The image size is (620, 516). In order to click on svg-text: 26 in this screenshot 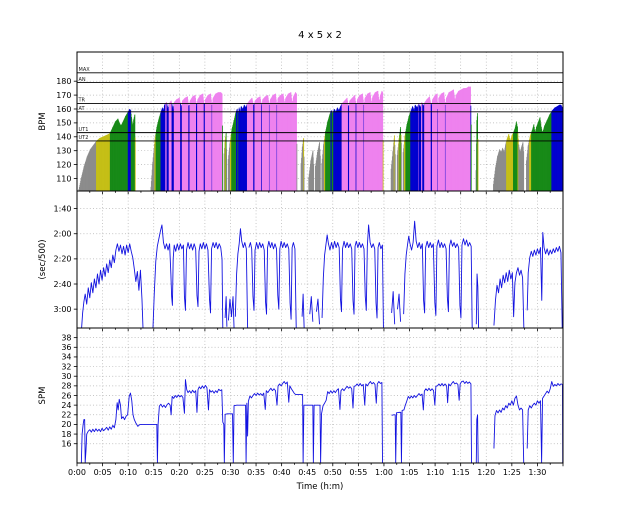, I will do `click(66, 395)`.